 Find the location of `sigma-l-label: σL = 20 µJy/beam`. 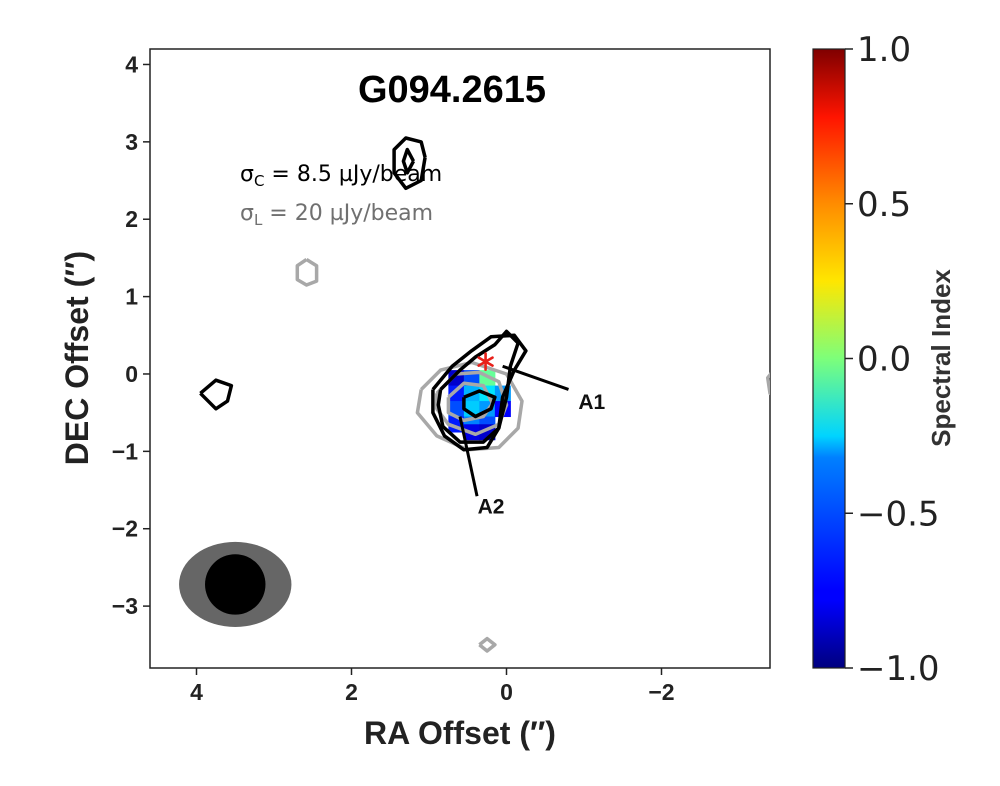

sigma-l-label: σL = 20 µJy/beam is located at coordinates (336, 215).